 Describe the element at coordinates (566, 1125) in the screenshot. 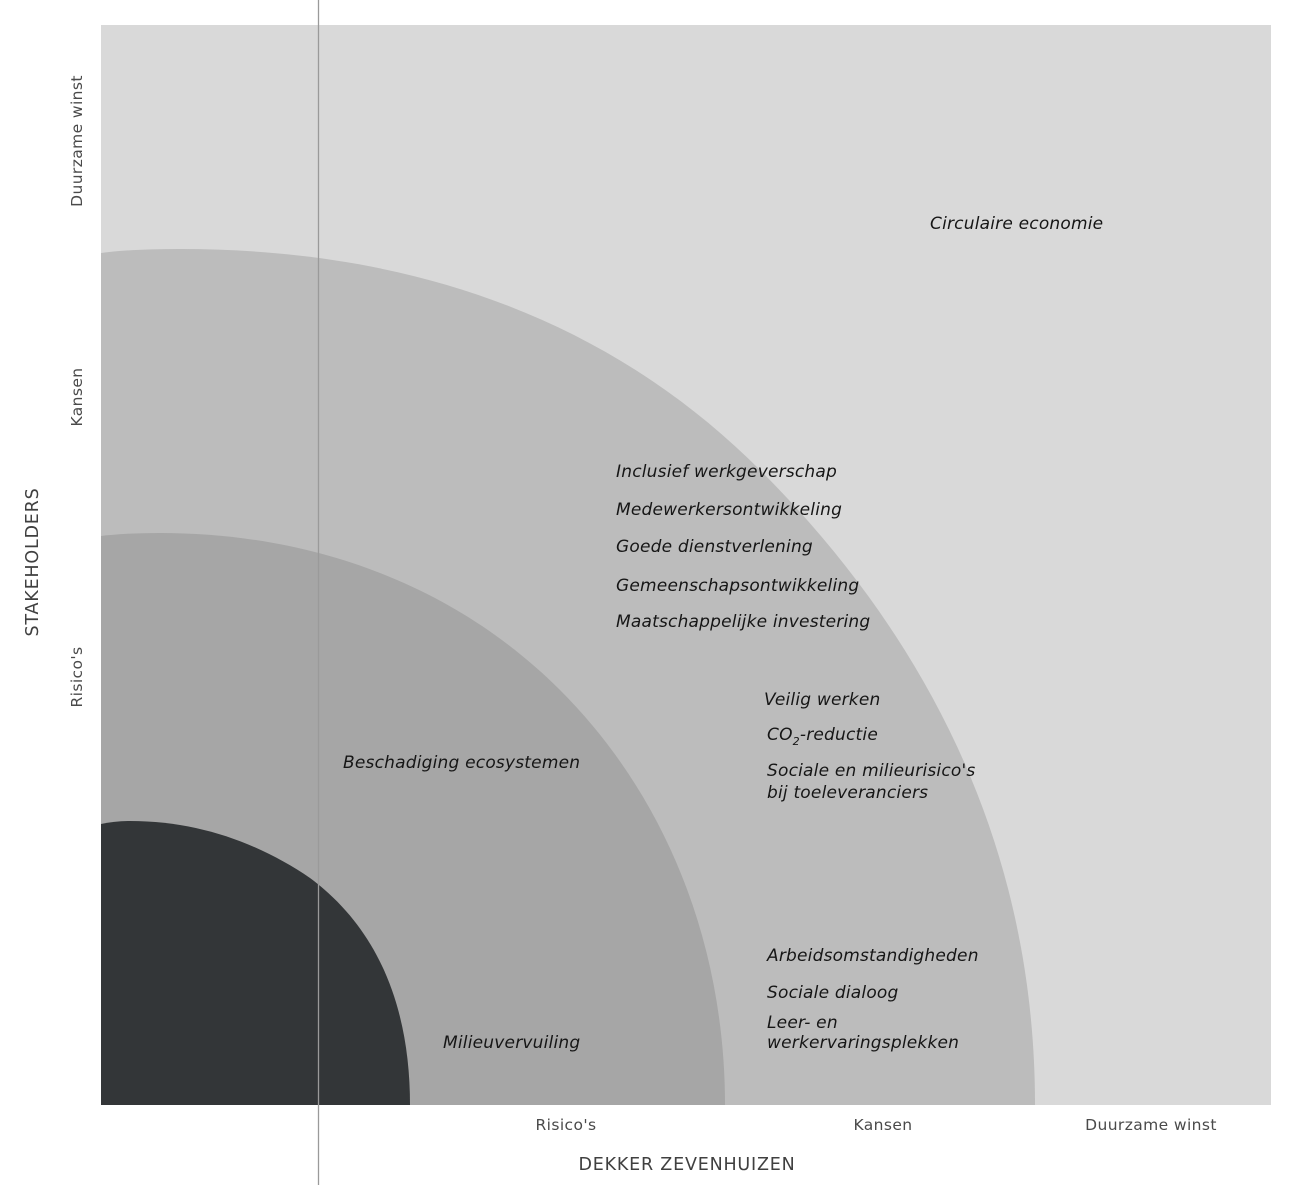

I see `x-tick-risicos: Risico's` at that location.